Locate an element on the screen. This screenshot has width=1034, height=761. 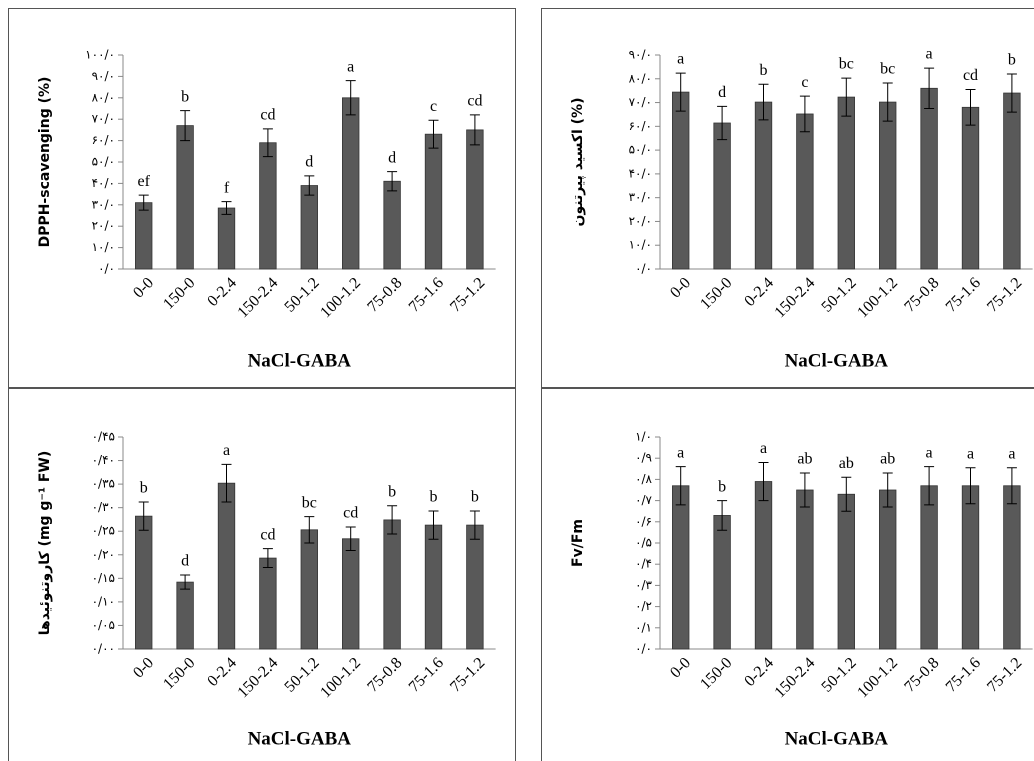
y-tick-label: ۰/۱۵ is located at coordinates (103, 578).